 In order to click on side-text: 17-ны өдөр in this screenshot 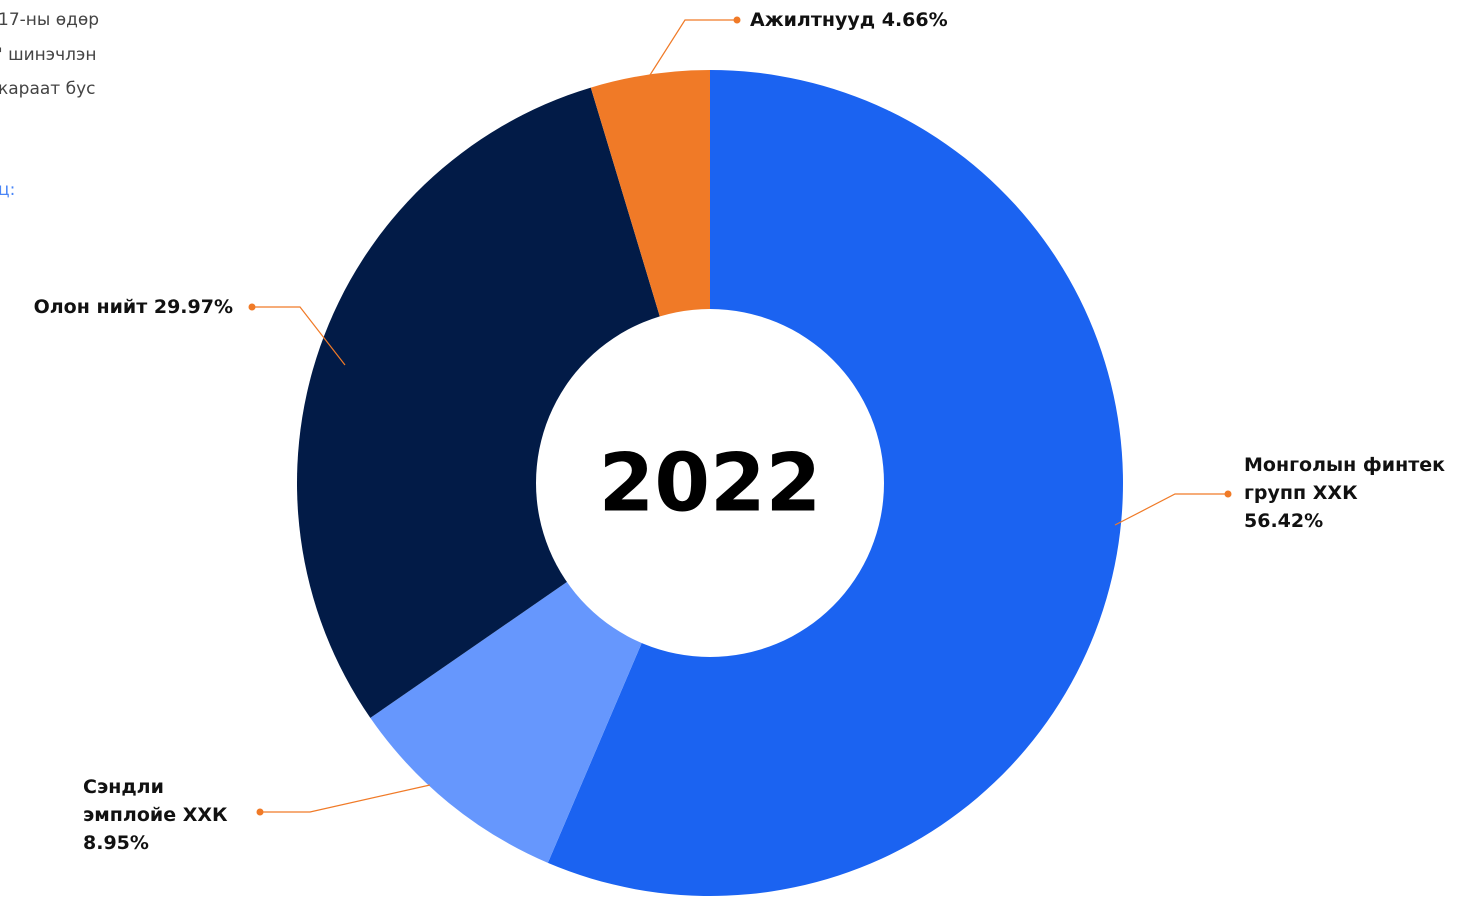, I will do `click(50, 20)`.